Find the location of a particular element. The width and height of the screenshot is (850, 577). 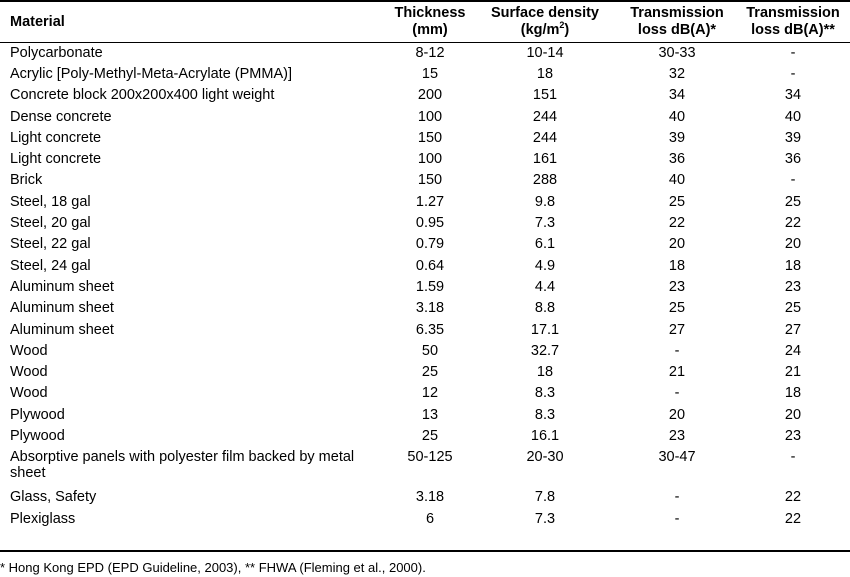

table-row: Aluminum sheet 6.35 17.1 27 27 is located at coordinates (425, 329).